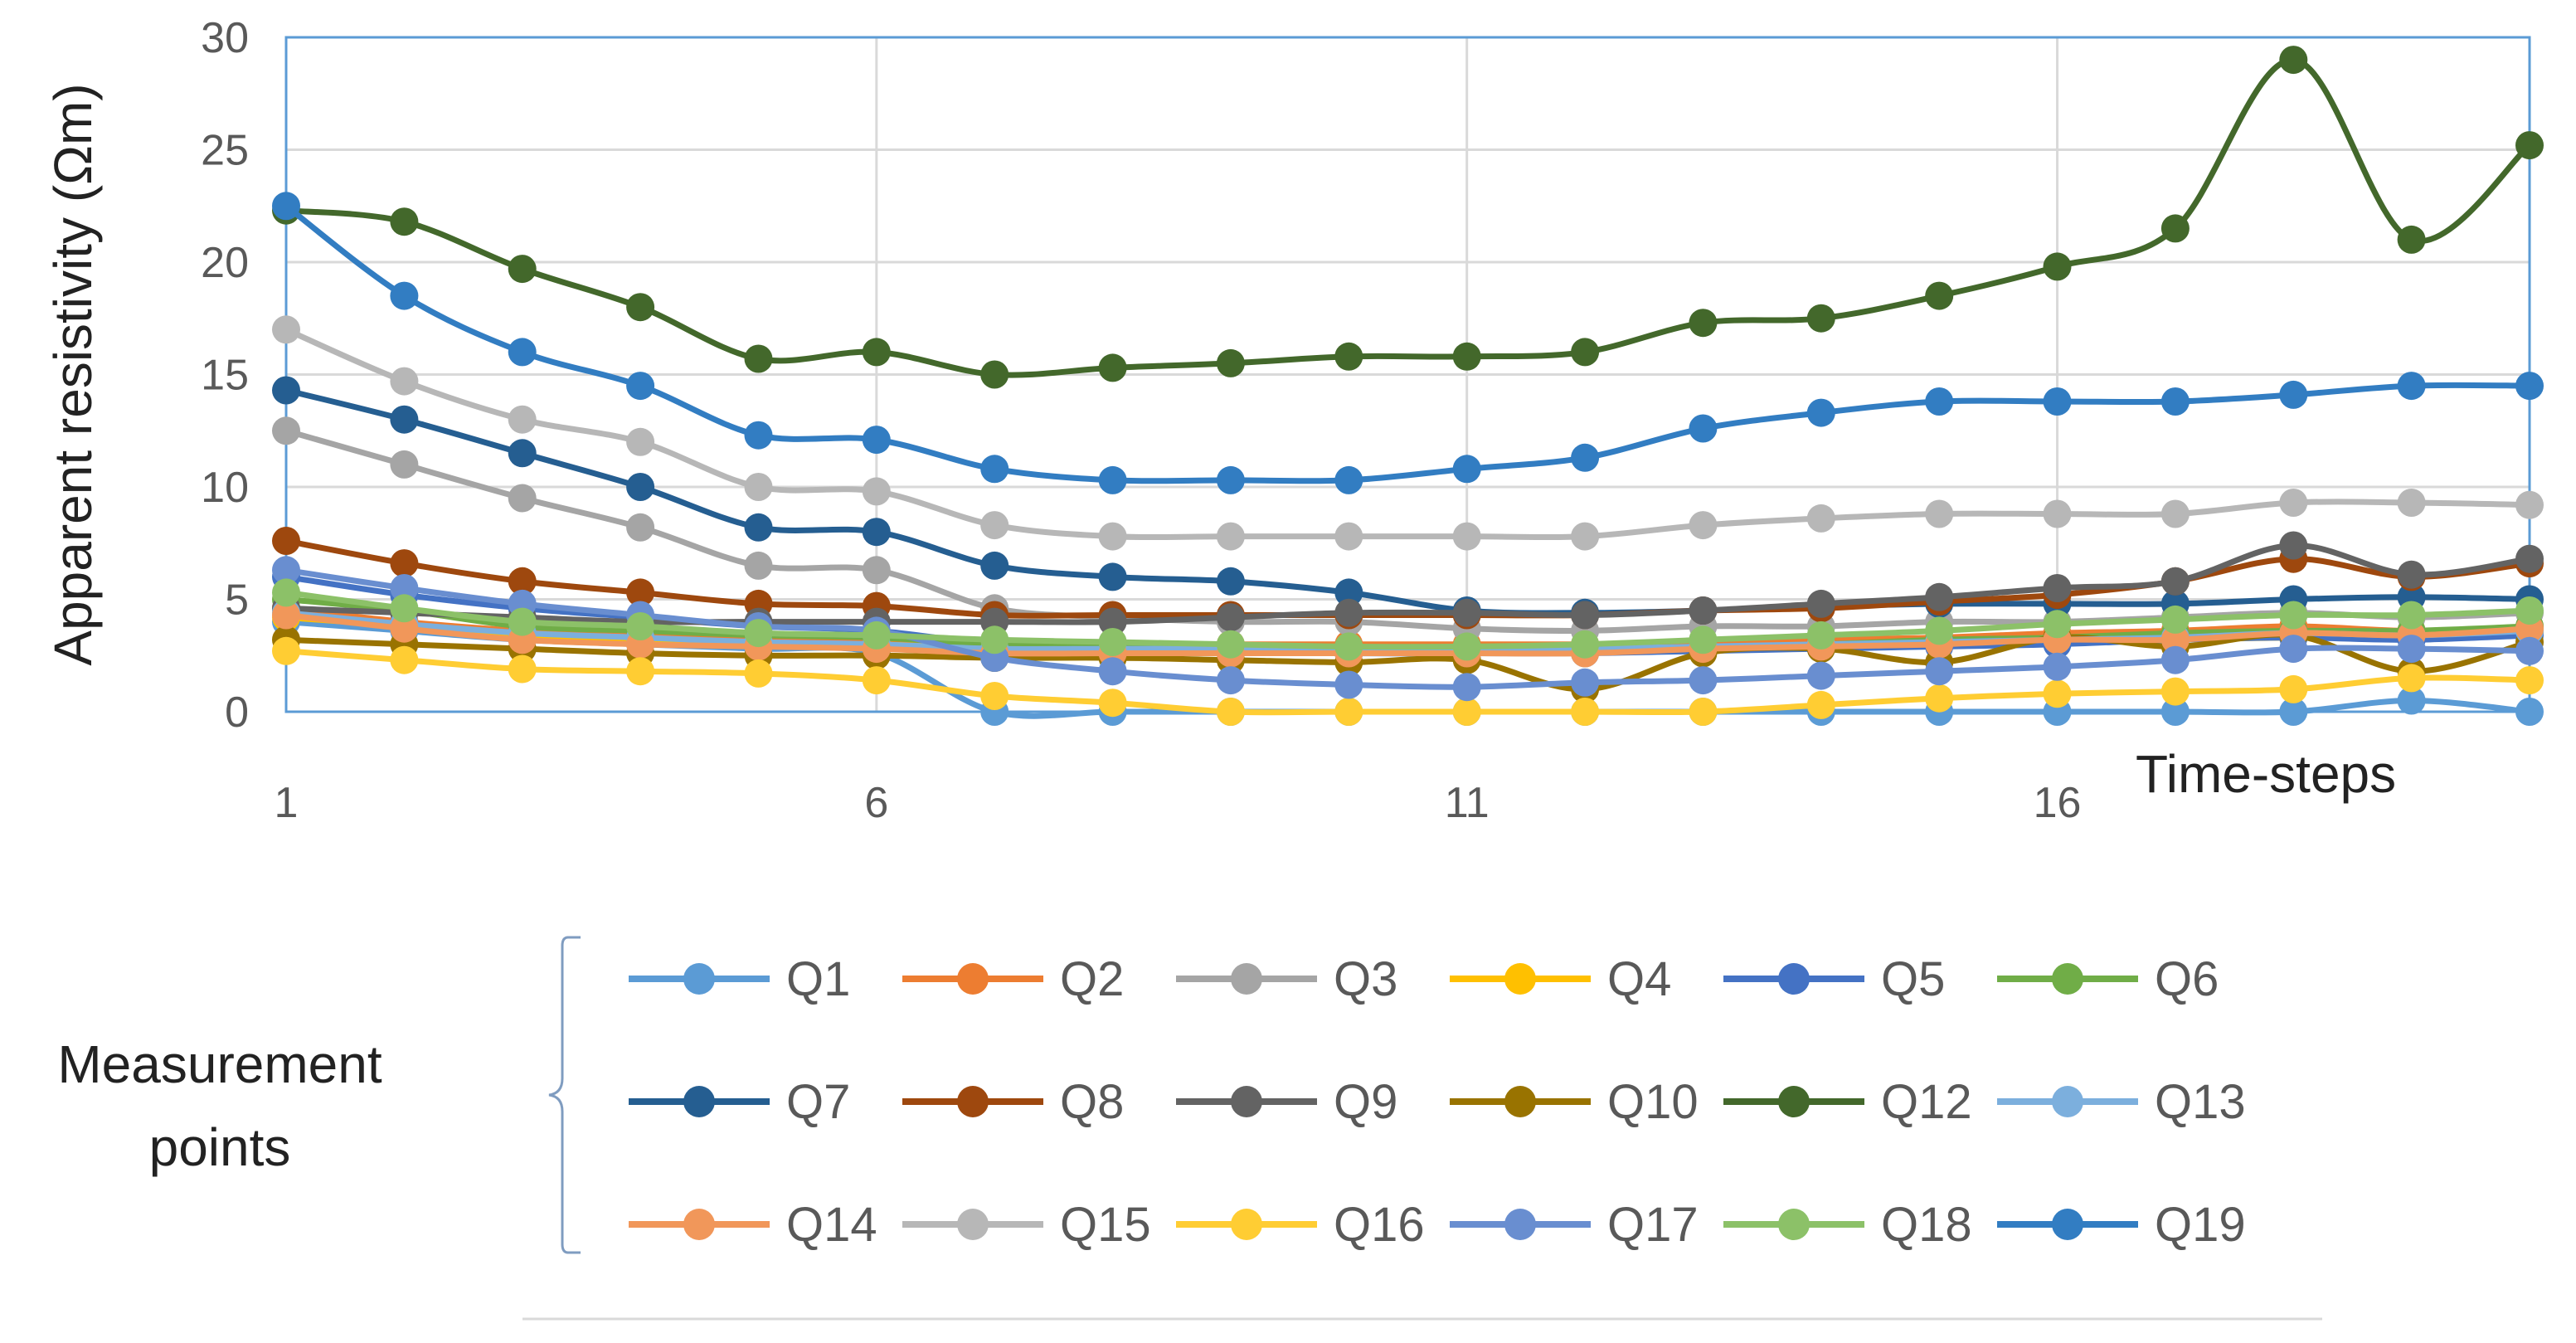 This screenshot has height=1343, width=2576. I want to click on legend-label: Q14, so click(831, 1225).